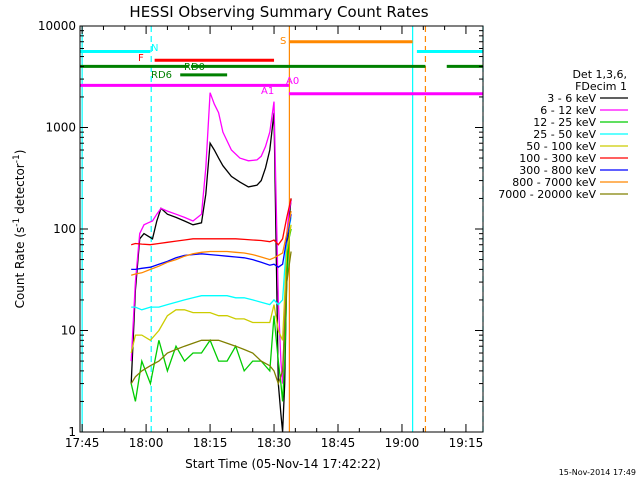 This screenshot has height=480, width=640. What do you see at coordinates (57, 26) in the screenshot?
I see `y-tick-label-4: 10000` at bounding box center [57, 26].